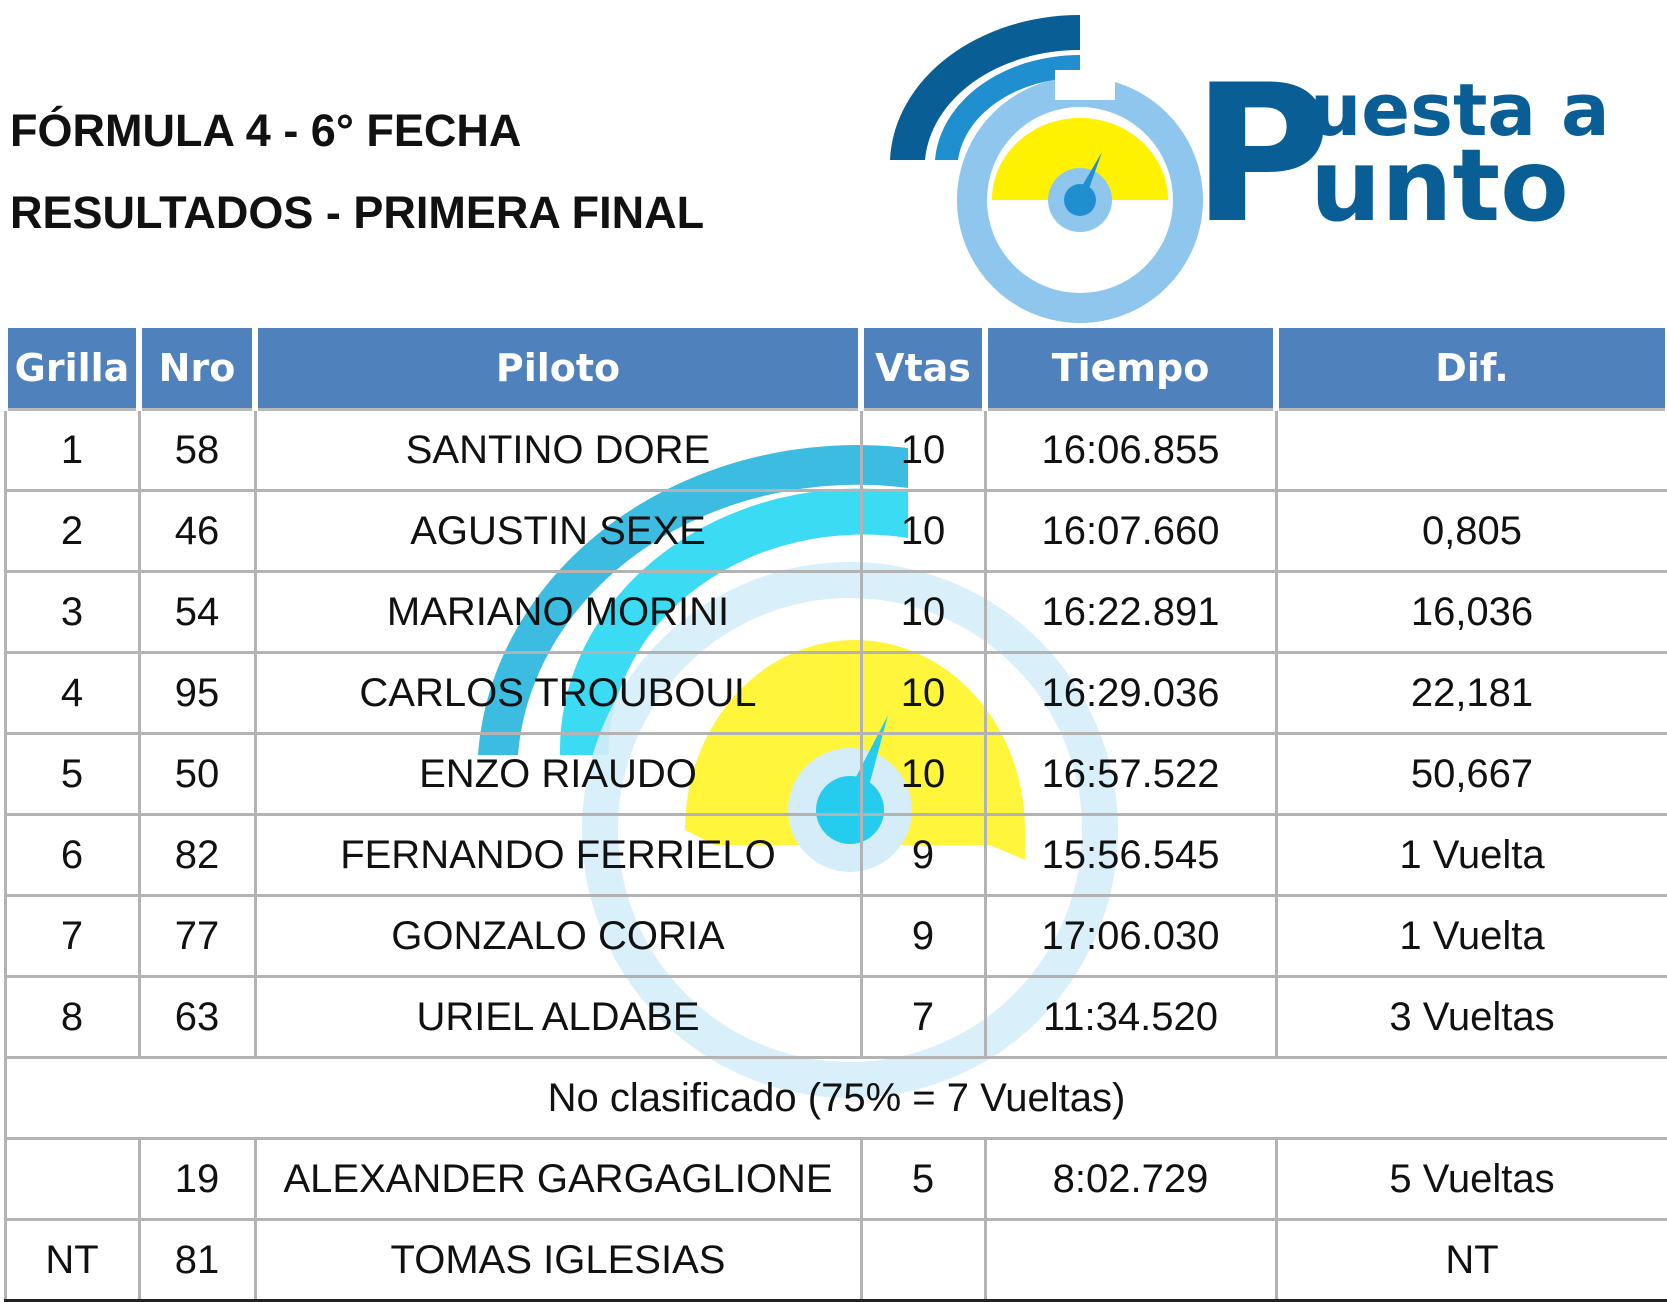 The width and height of the screenshot is (1667, 1302). I want to click on cell-grilla: 8, so click(72, 1017).